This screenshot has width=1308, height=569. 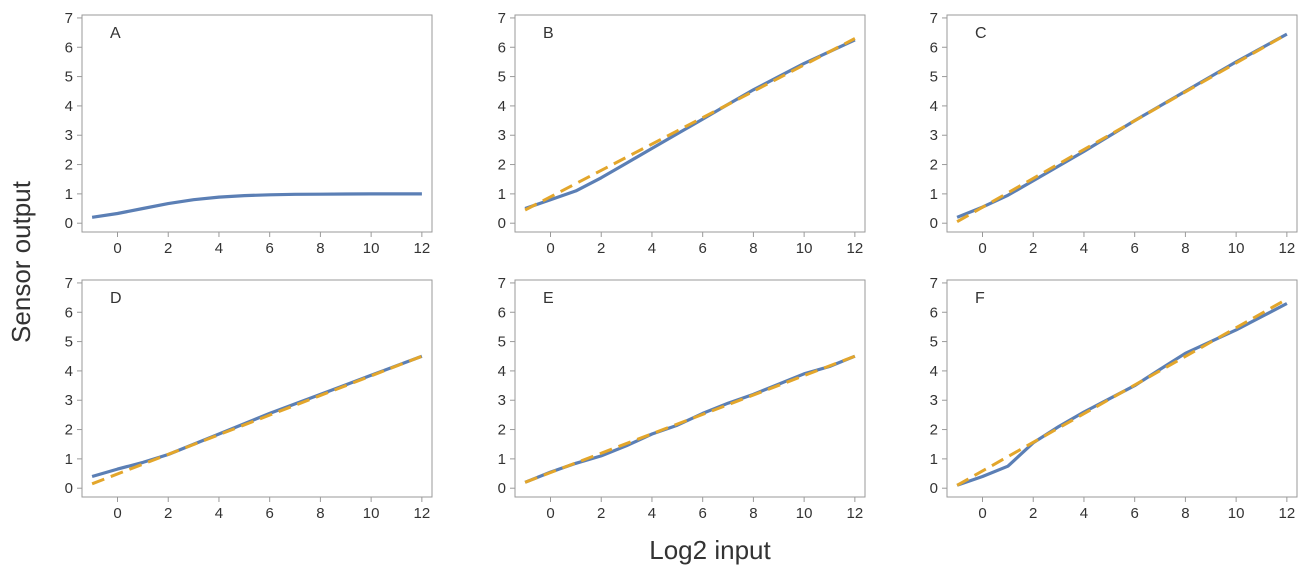 What do you see at coordinates (548, 33) in the screenshot?
I see `panel-label: B` at bounding box center [548, 33].